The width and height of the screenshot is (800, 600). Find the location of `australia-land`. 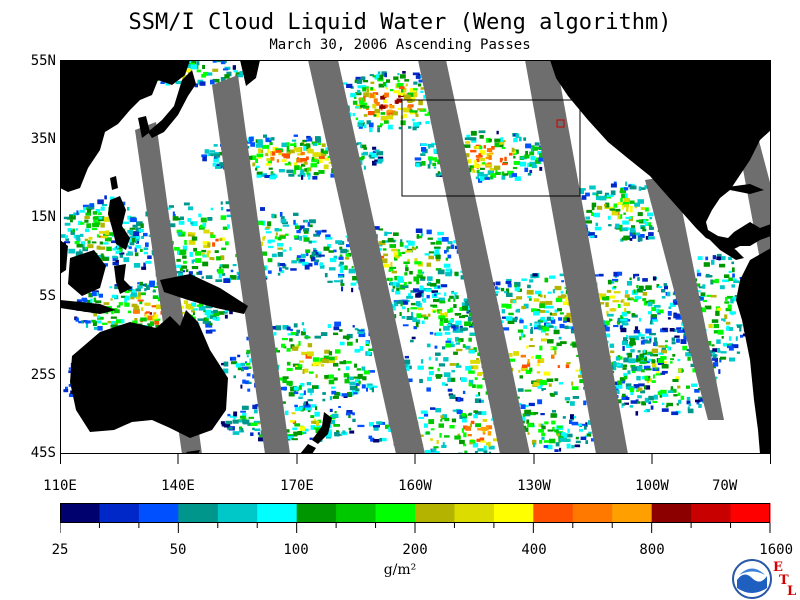

australia-land is located at coordinates (149, 374).